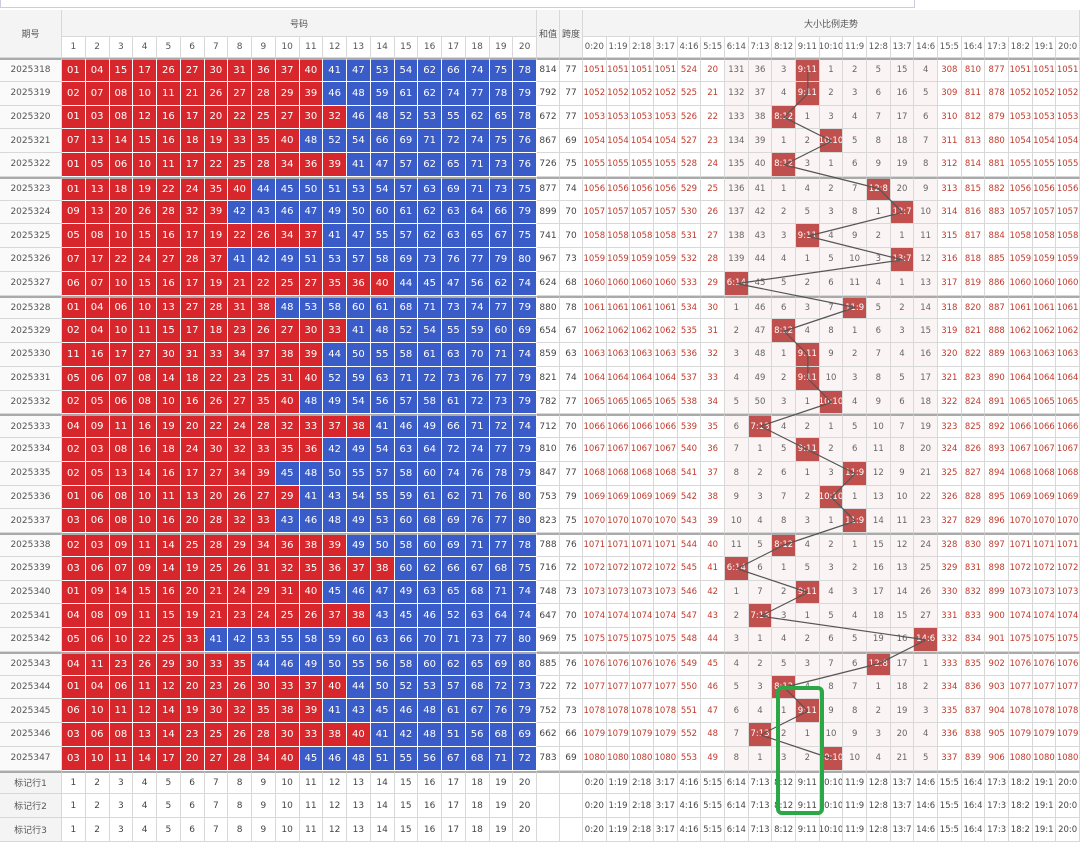 The image size is (1080, 842). Describe the element at coordinates (31, 117) in the screenshot. I see `issue-cell: 2025320` at that location.